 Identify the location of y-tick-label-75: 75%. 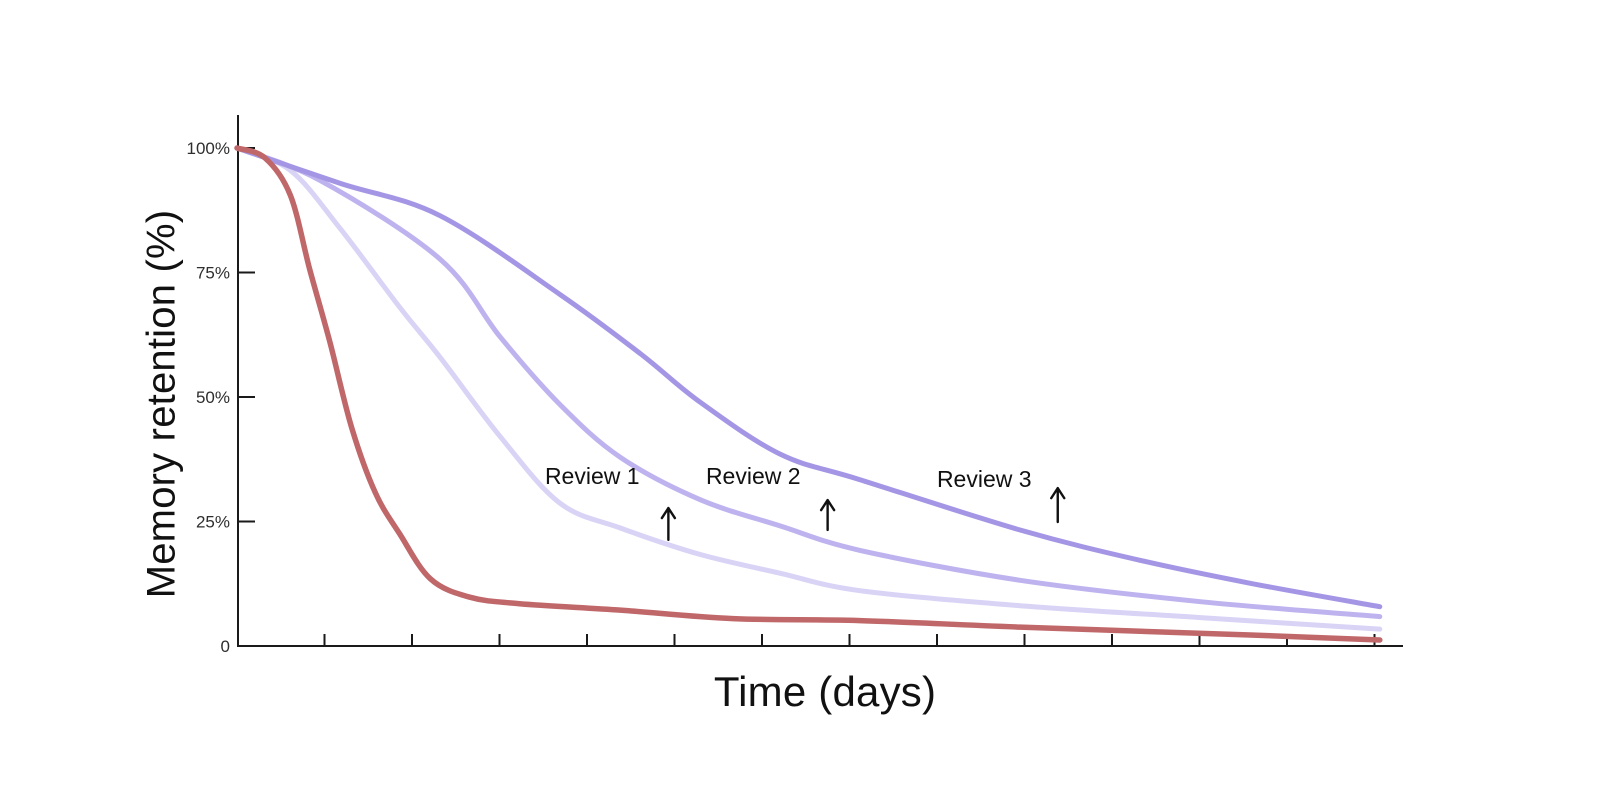
(213, 273).